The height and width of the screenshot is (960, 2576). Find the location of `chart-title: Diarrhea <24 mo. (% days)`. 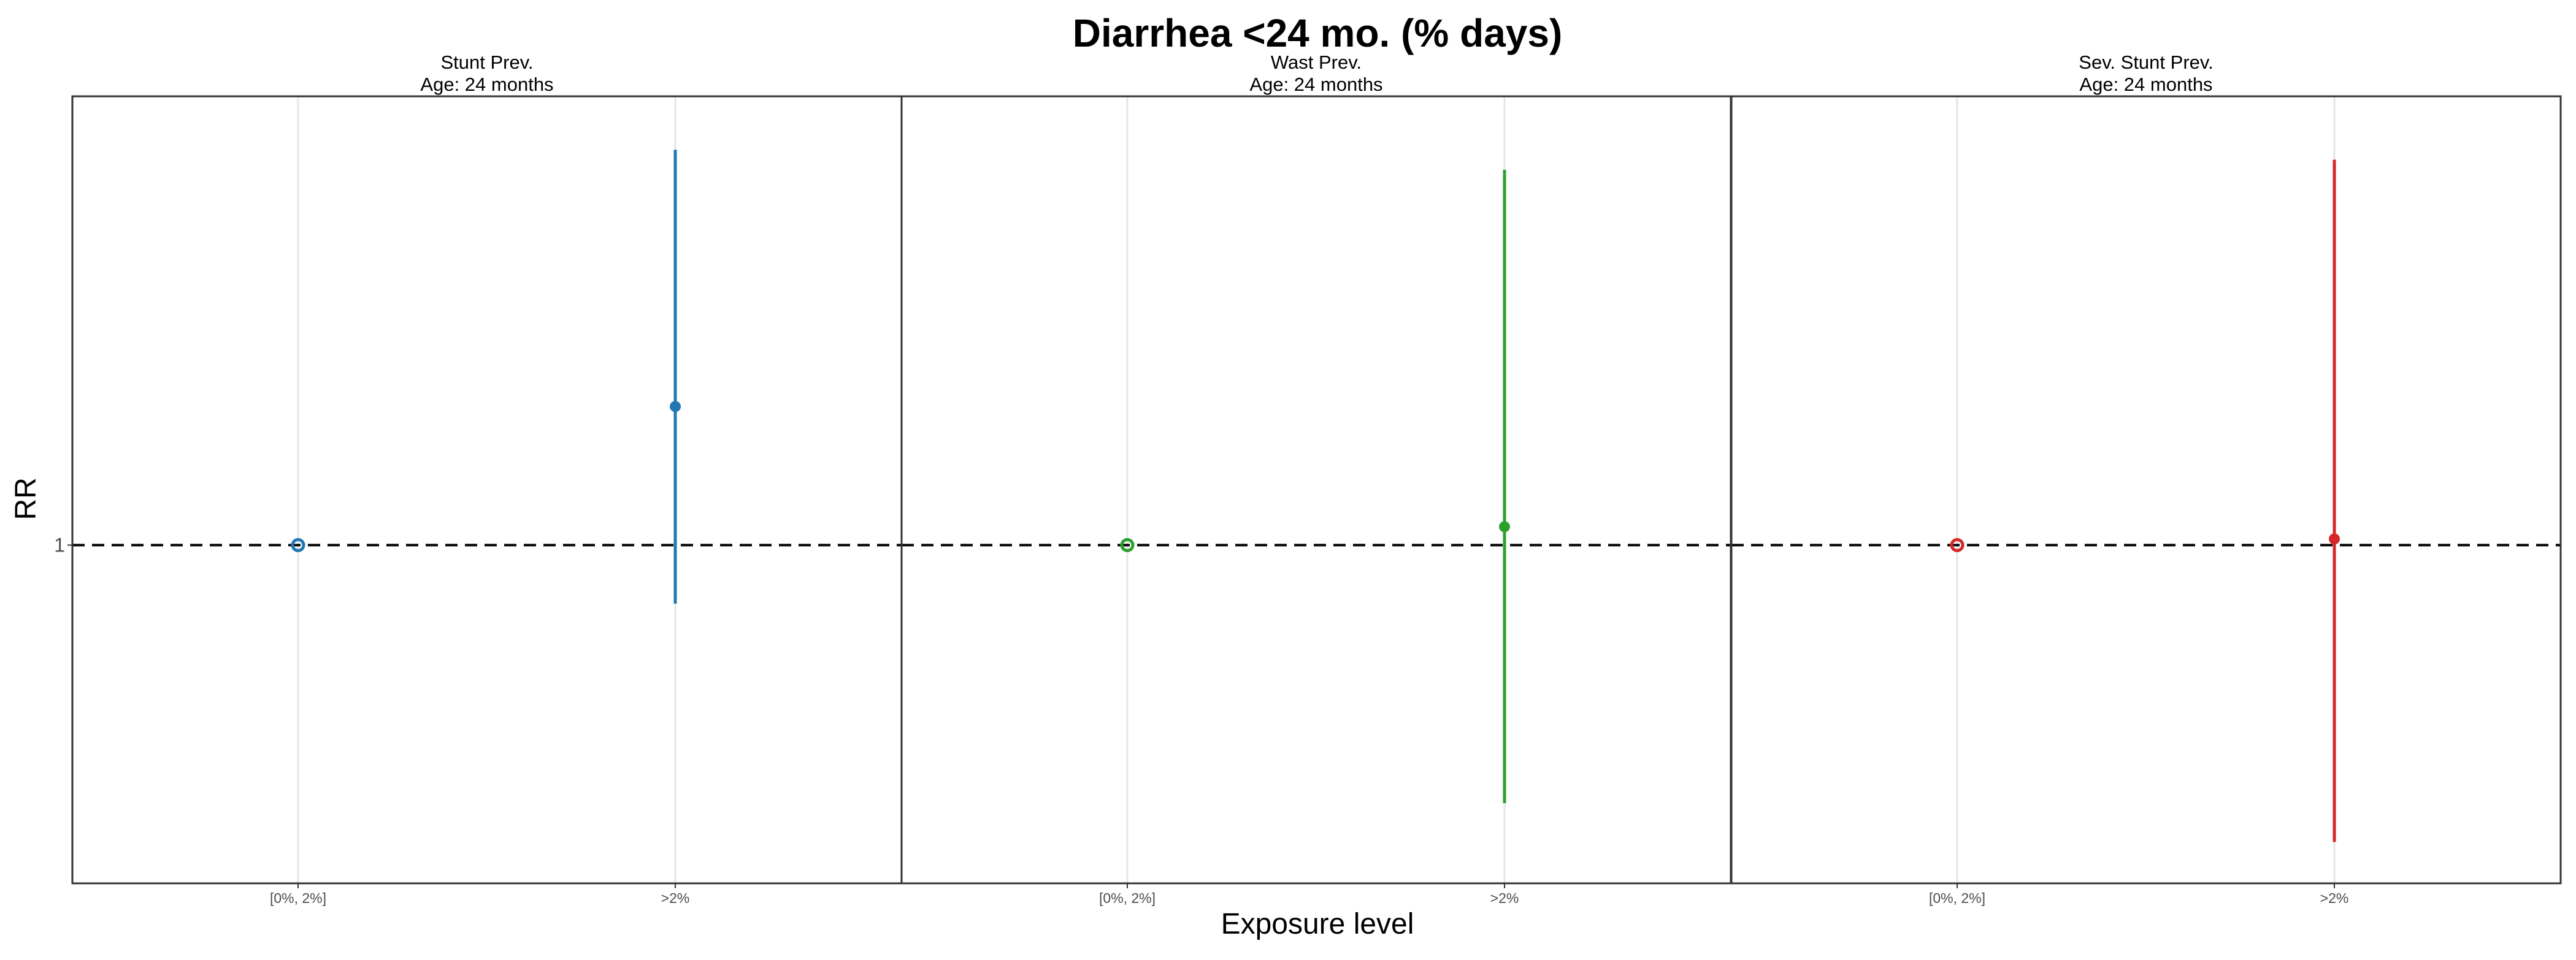

chart-title: Diarrhea <24 mo. (% days) is located at coordinates (1318, 33).